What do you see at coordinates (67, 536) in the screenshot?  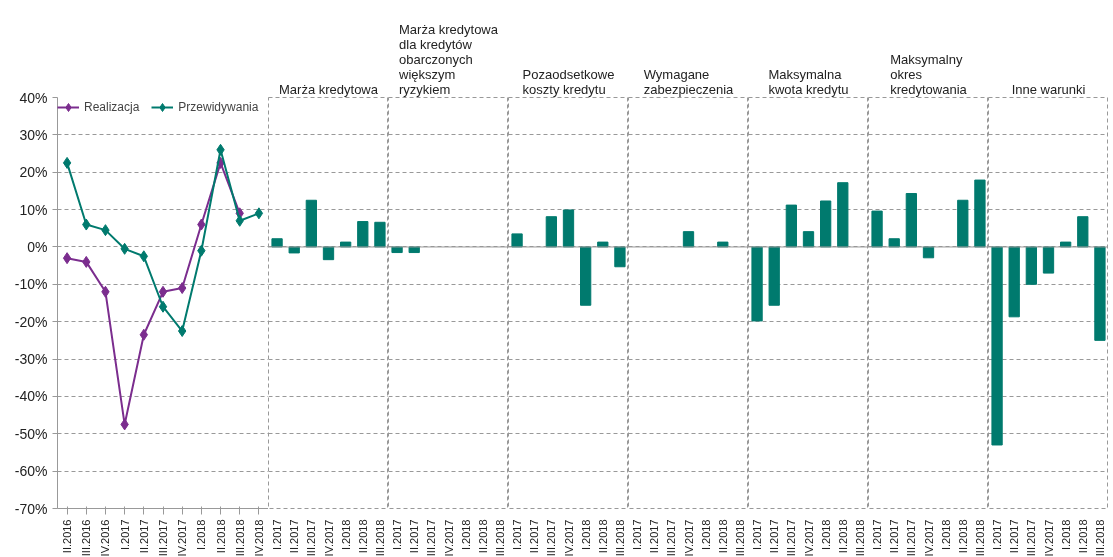 I see `x-tick-label: II.2016` at bounding box center [67, 536].